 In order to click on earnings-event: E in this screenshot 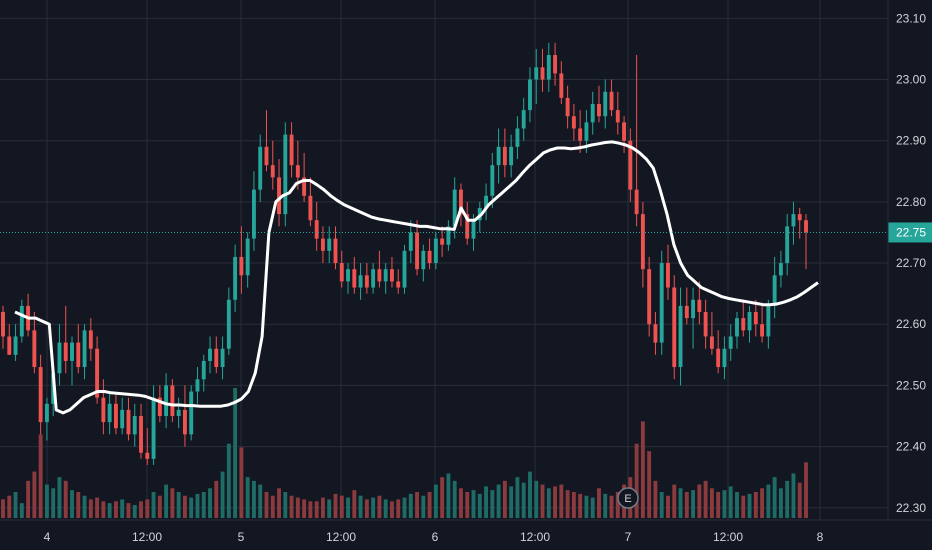, I will do `click(628, 498)`.